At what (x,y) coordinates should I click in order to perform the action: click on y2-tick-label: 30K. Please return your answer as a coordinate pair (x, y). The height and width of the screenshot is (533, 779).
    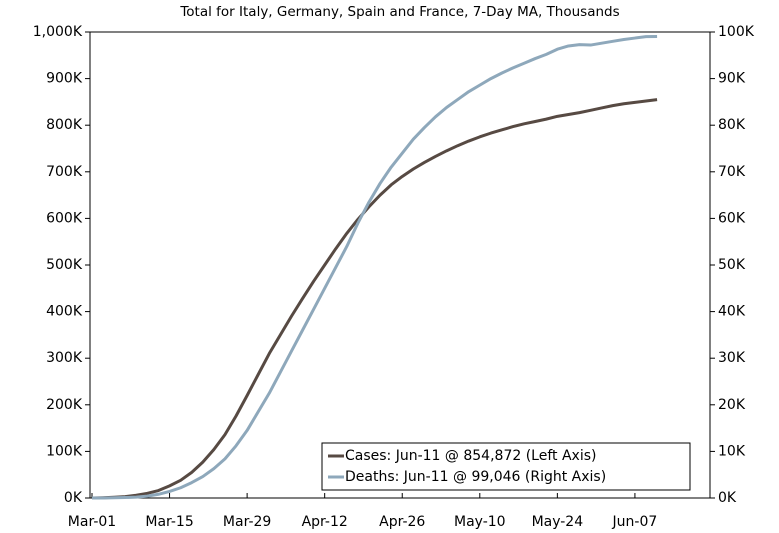
    Looking at the image, I should click on (732, 358).